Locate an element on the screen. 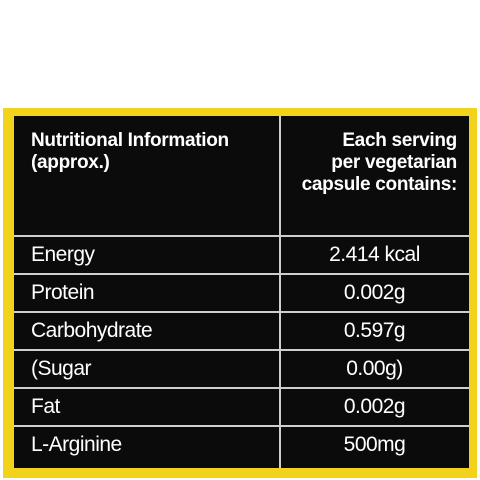  header-divider is located at coordinates (241, 236).